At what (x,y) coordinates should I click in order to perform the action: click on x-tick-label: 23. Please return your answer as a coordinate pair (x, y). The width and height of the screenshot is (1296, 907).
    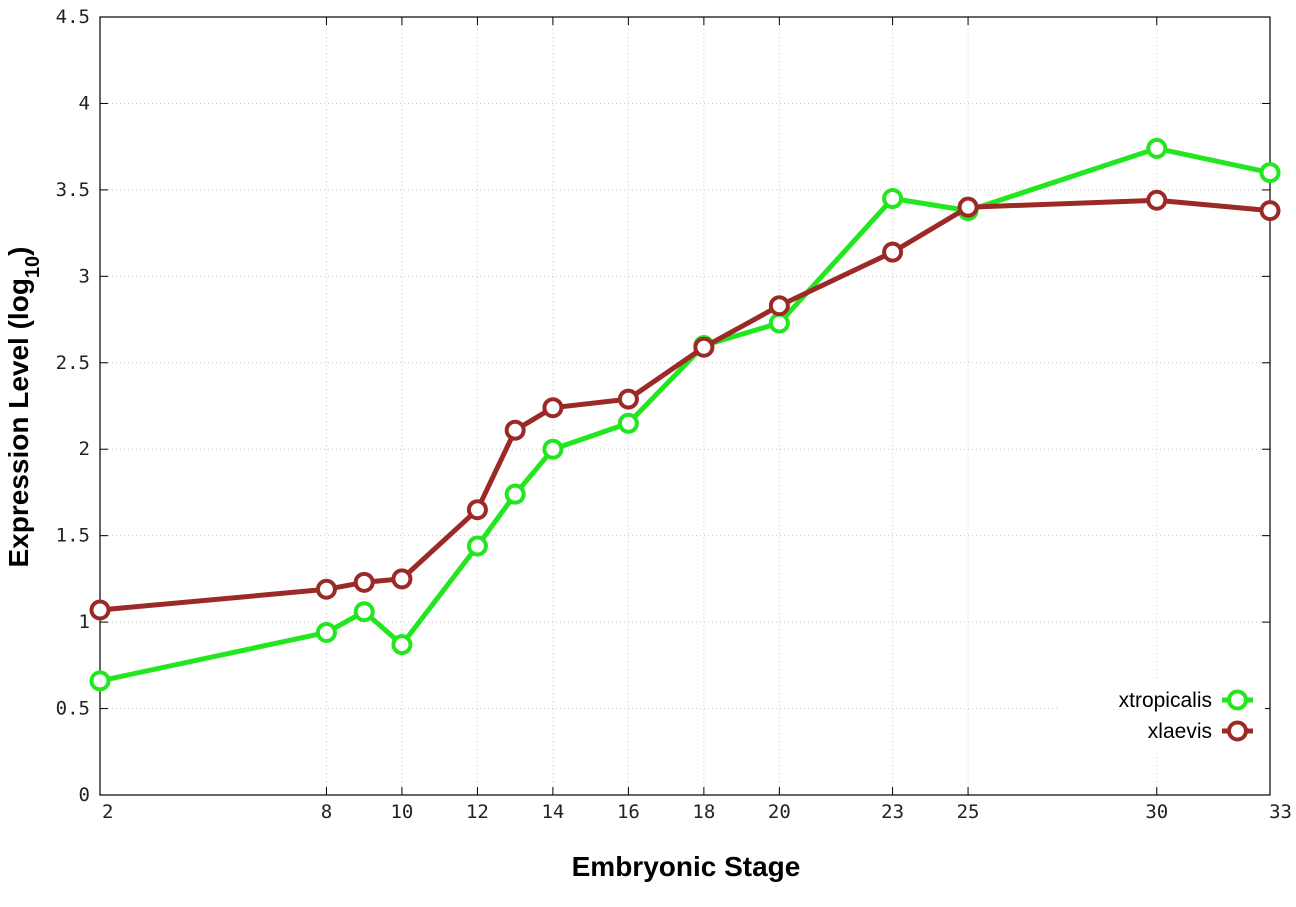
    Looking at the image, I should click on (892, 812).